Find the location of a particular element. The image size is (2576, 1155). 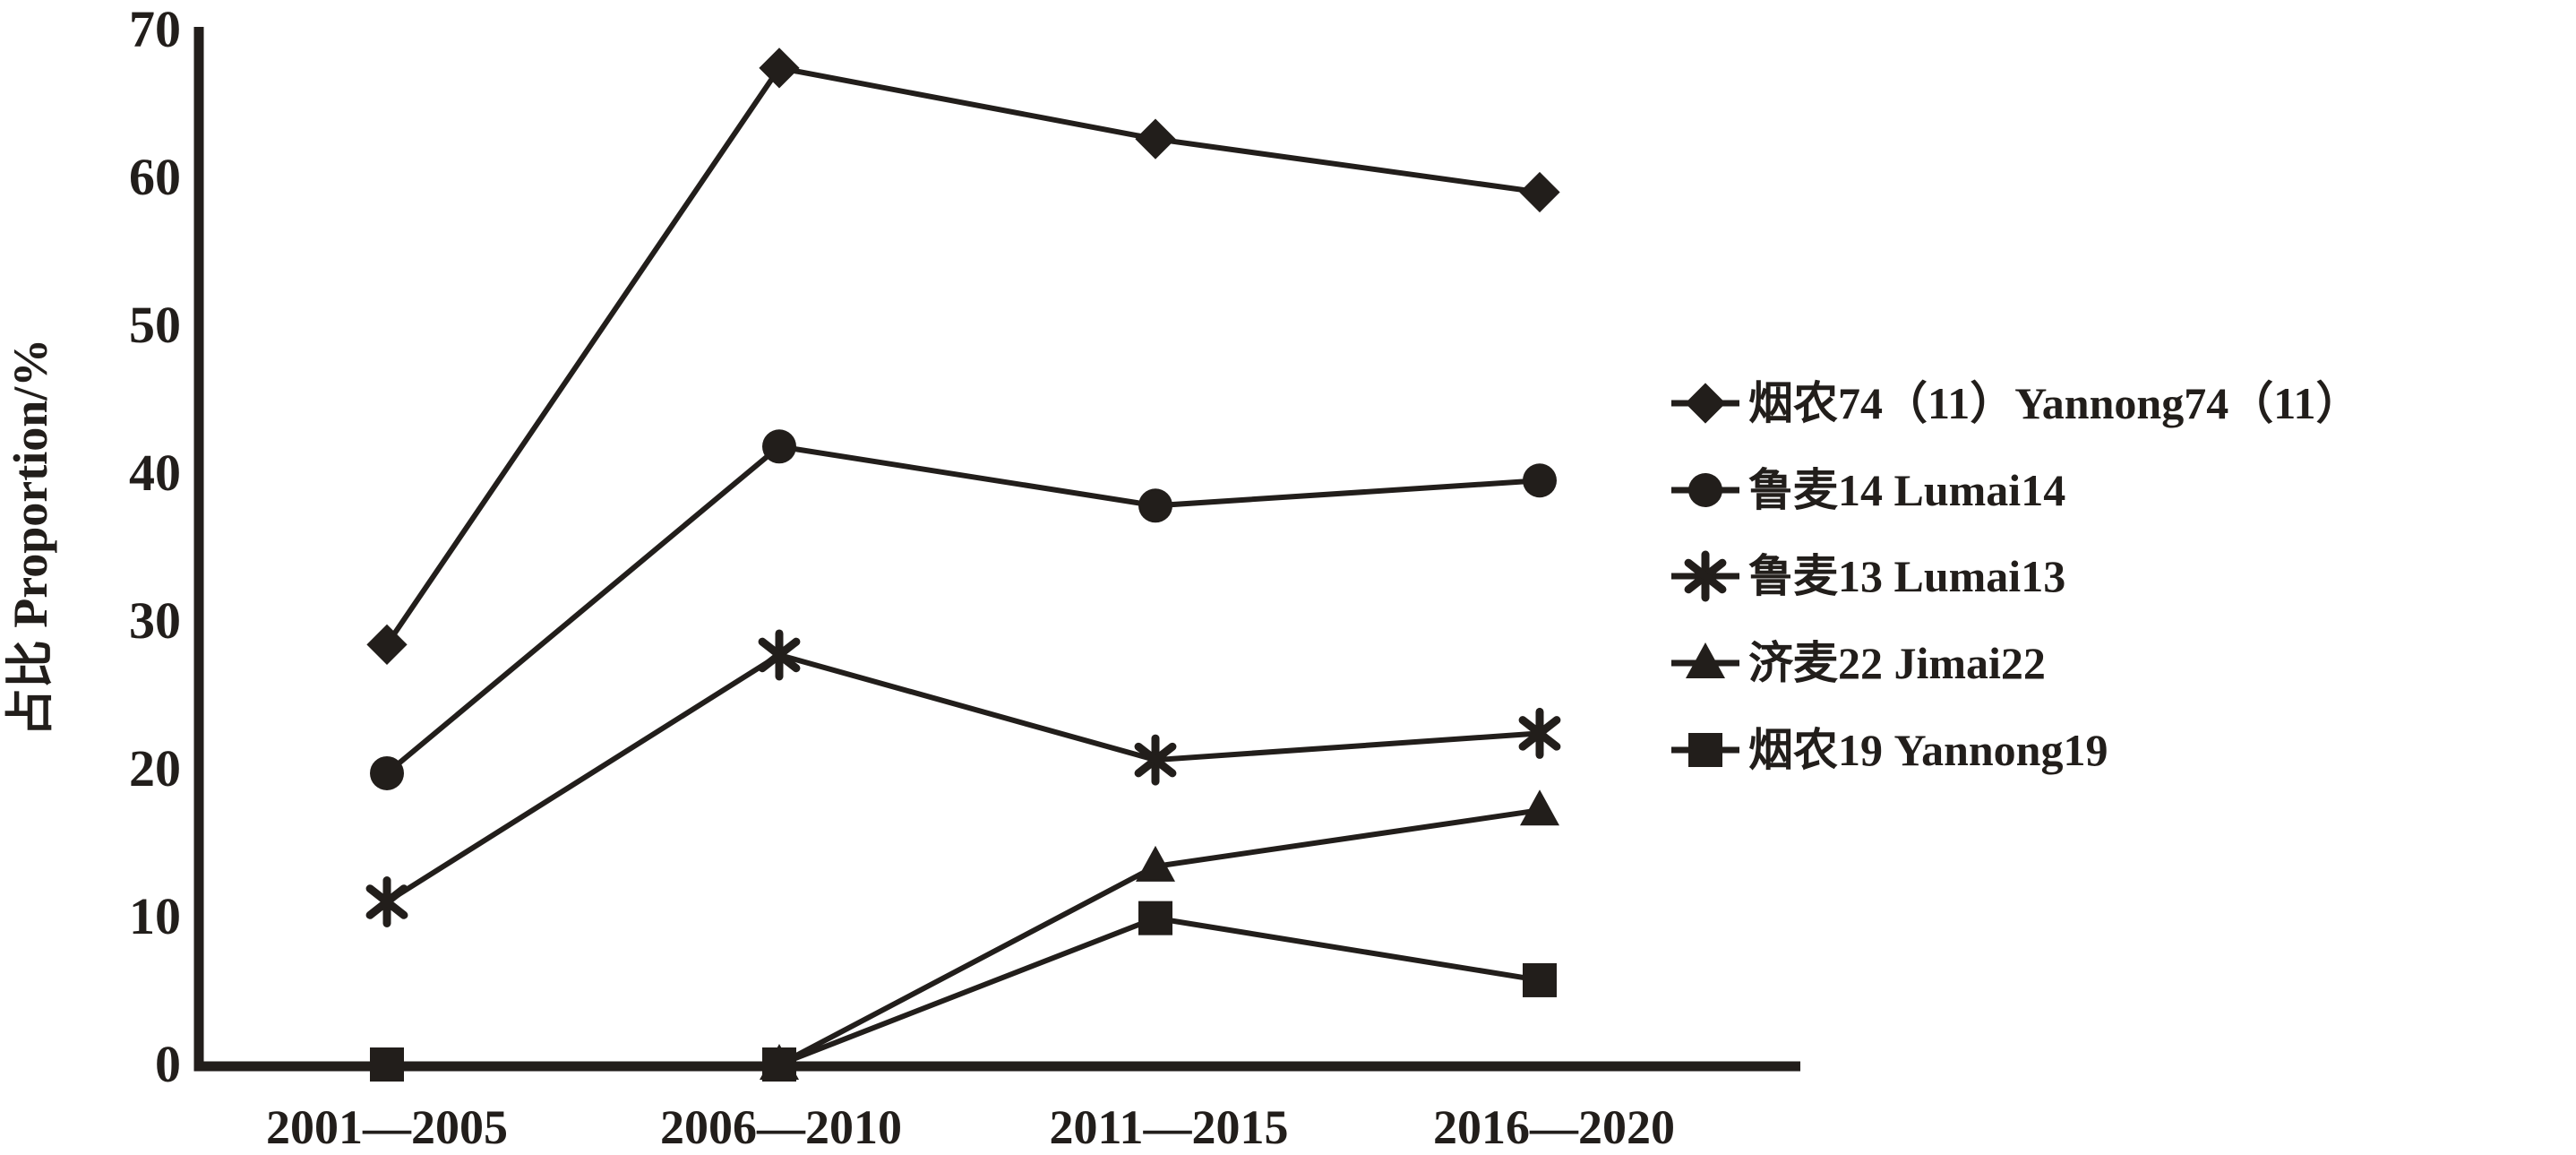

legend-item: 烟农74（11）Yannong74（11） is located at coordinates (2015, 403).